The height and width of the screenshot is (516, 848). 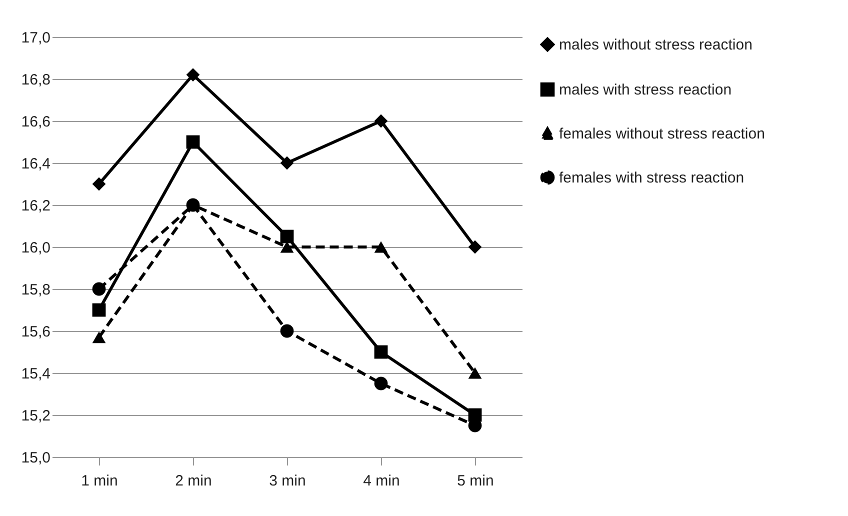 I want to click on legend-label: males with stress reaction, so click(x=645, y=90).